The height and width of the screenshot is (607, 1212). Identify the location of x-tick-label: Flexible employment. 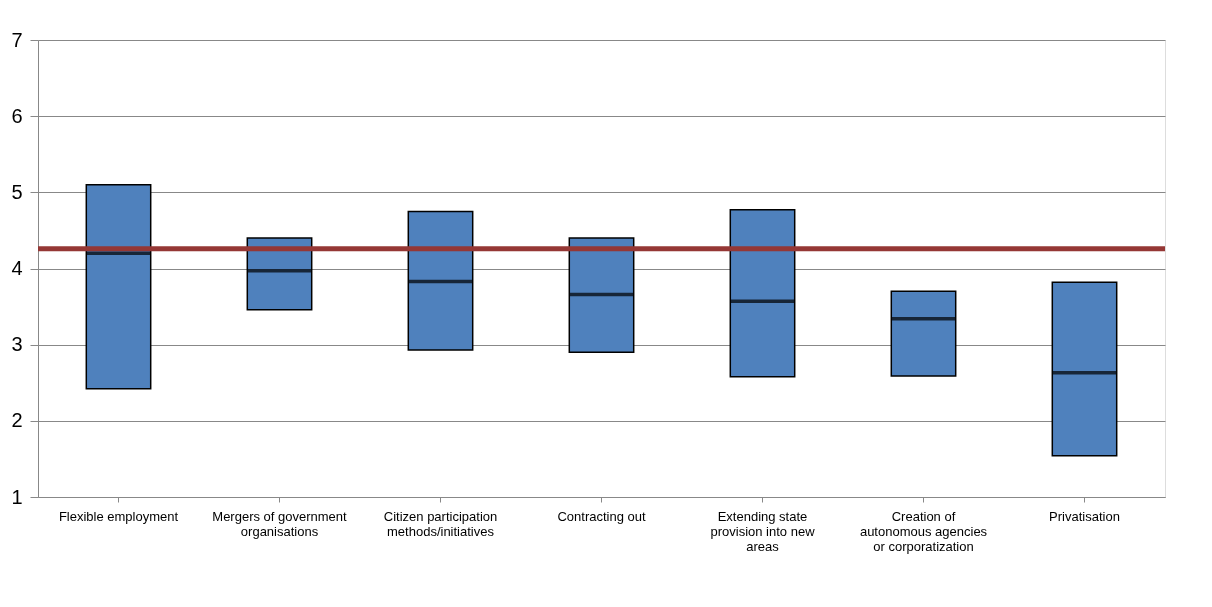
(118, 516).